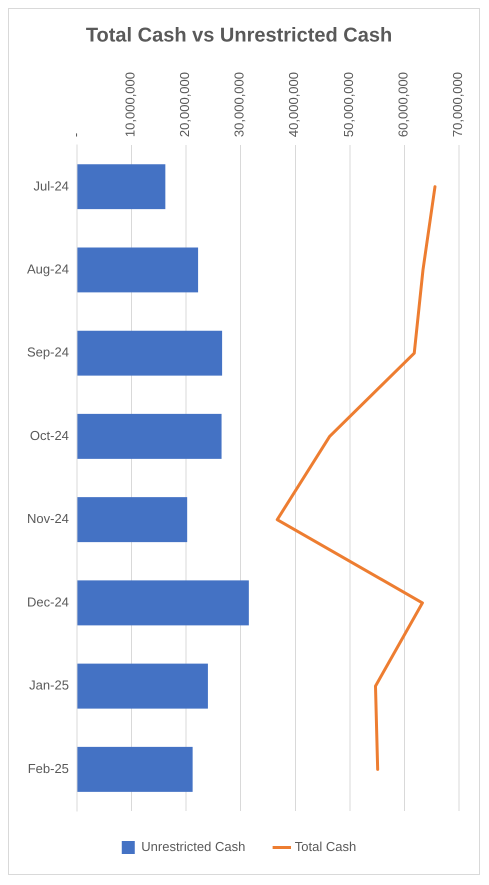 Image resolution: width=489 pixels, height=885 pixels. I want to click on x-tick-label: 20,000,000, so click(184, 105).